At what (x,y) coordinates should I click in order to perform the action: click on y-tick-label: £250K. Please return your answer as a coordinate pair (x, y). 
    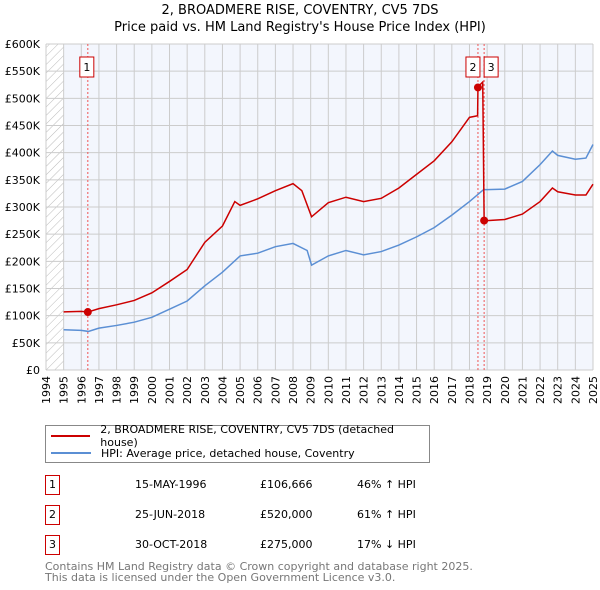
    Looking at the image, I should click on (23, 234).